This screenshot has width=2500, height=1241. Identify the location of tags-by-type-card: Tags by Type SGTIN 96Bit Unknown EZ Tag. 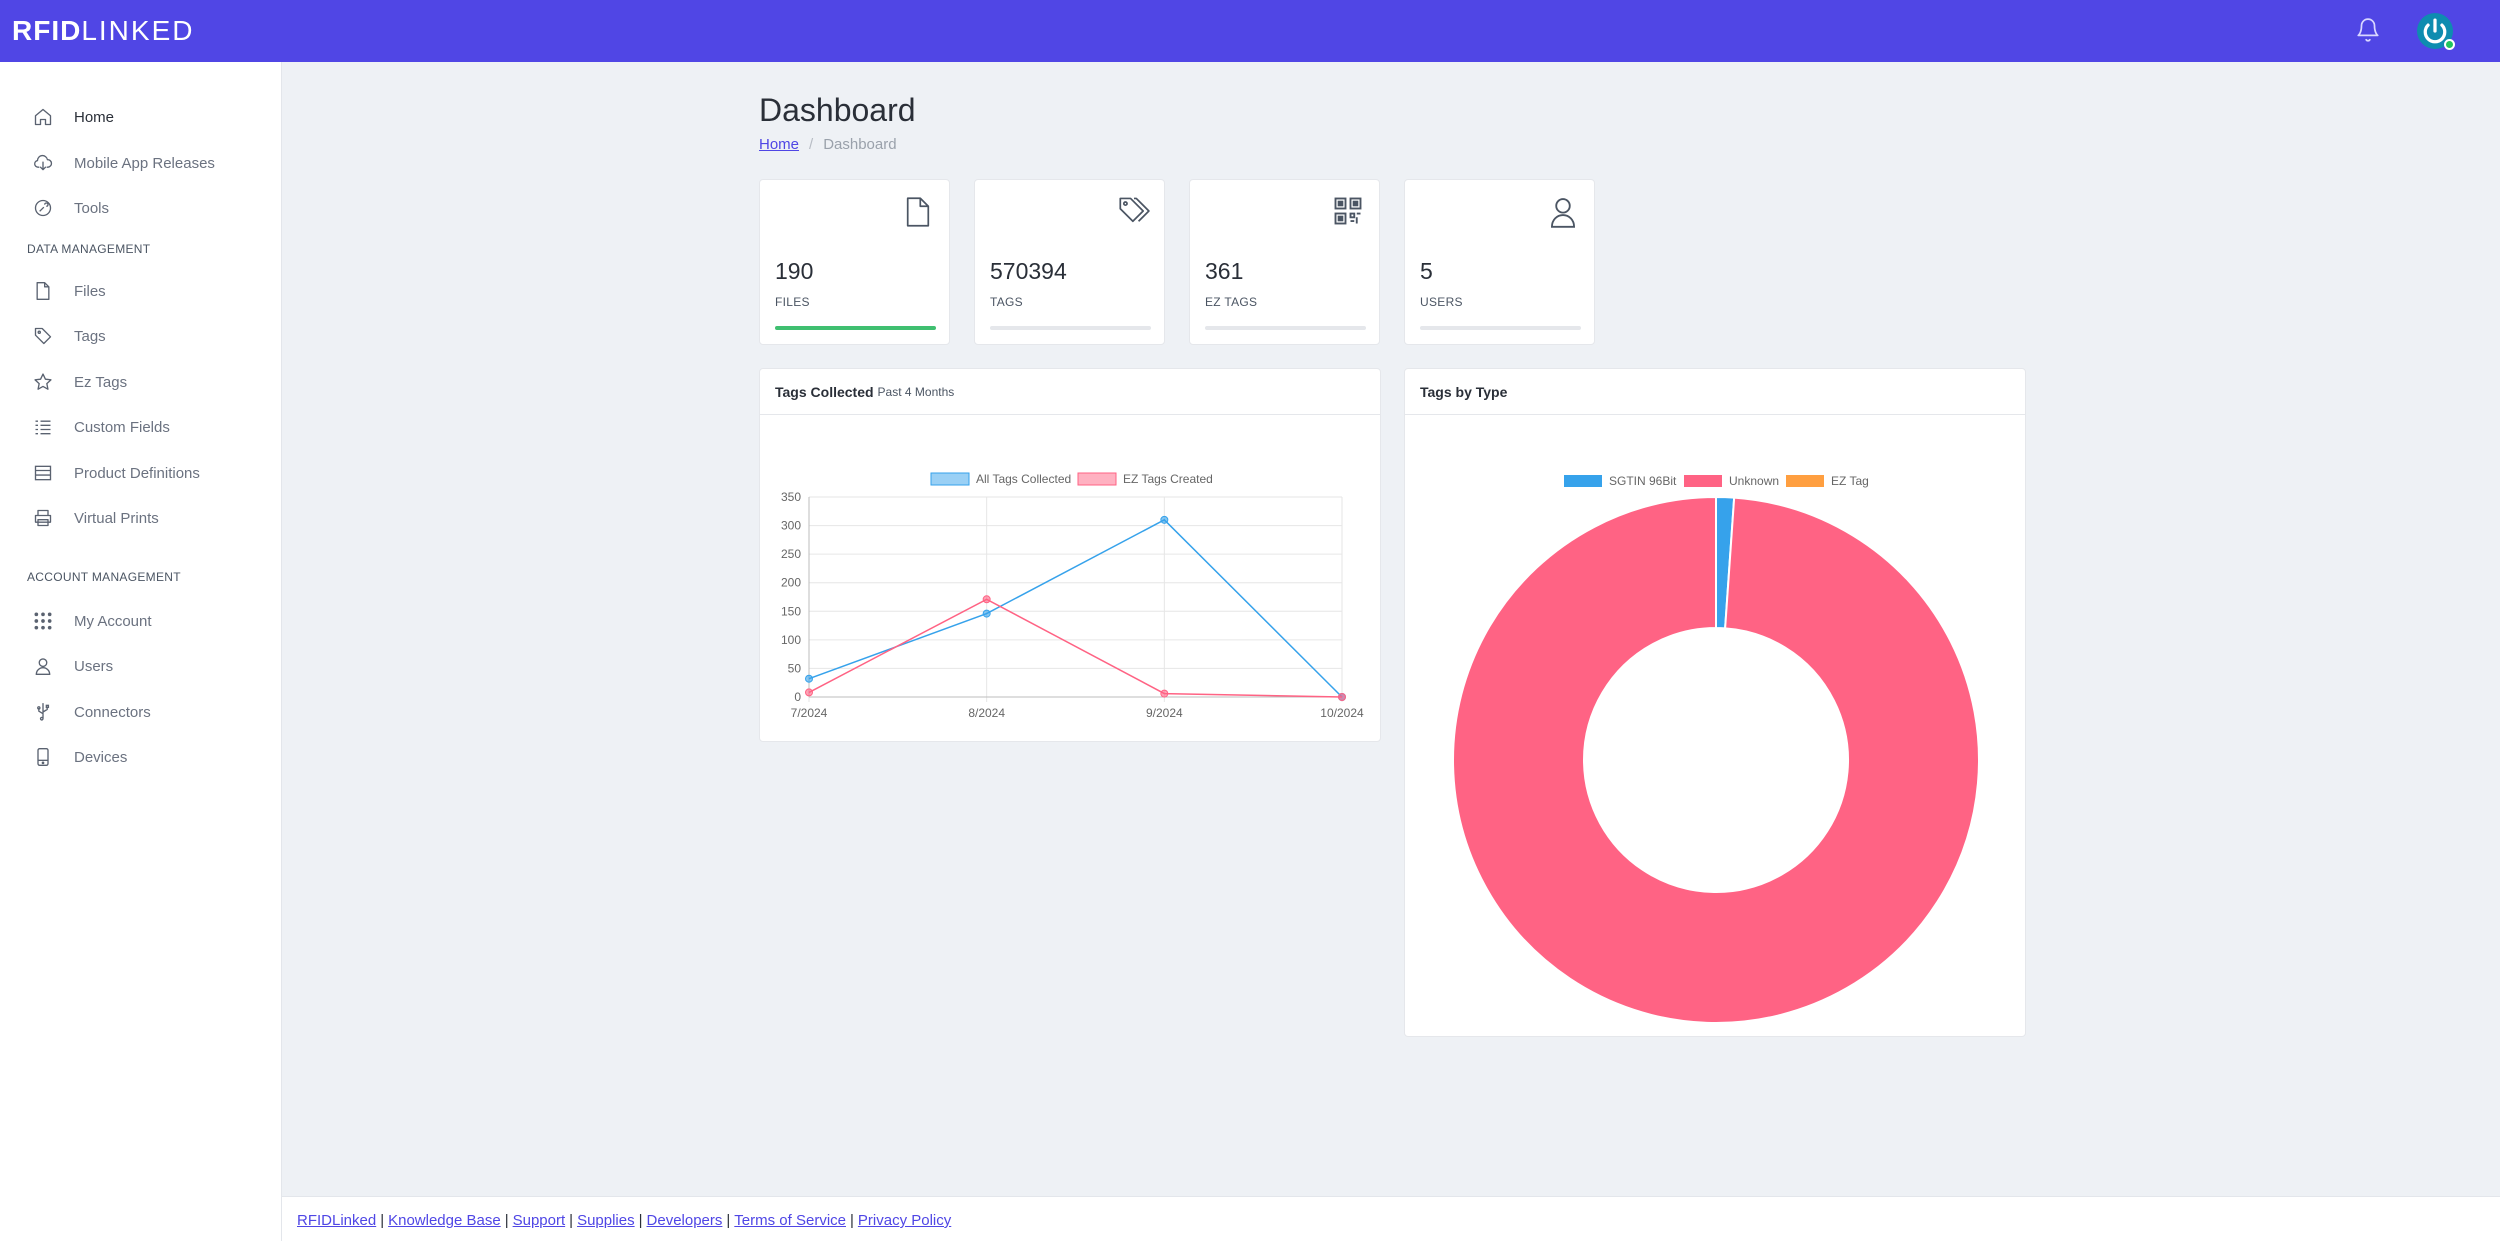
(1715, 702).